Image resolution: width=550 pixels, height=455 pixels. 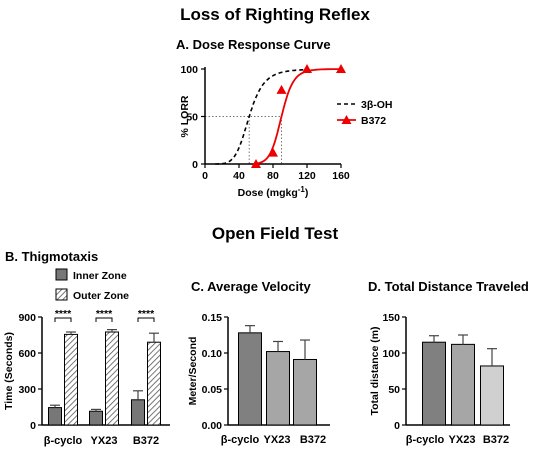 I want to click on legend-inner-swatch, so click(x=61, y=274).